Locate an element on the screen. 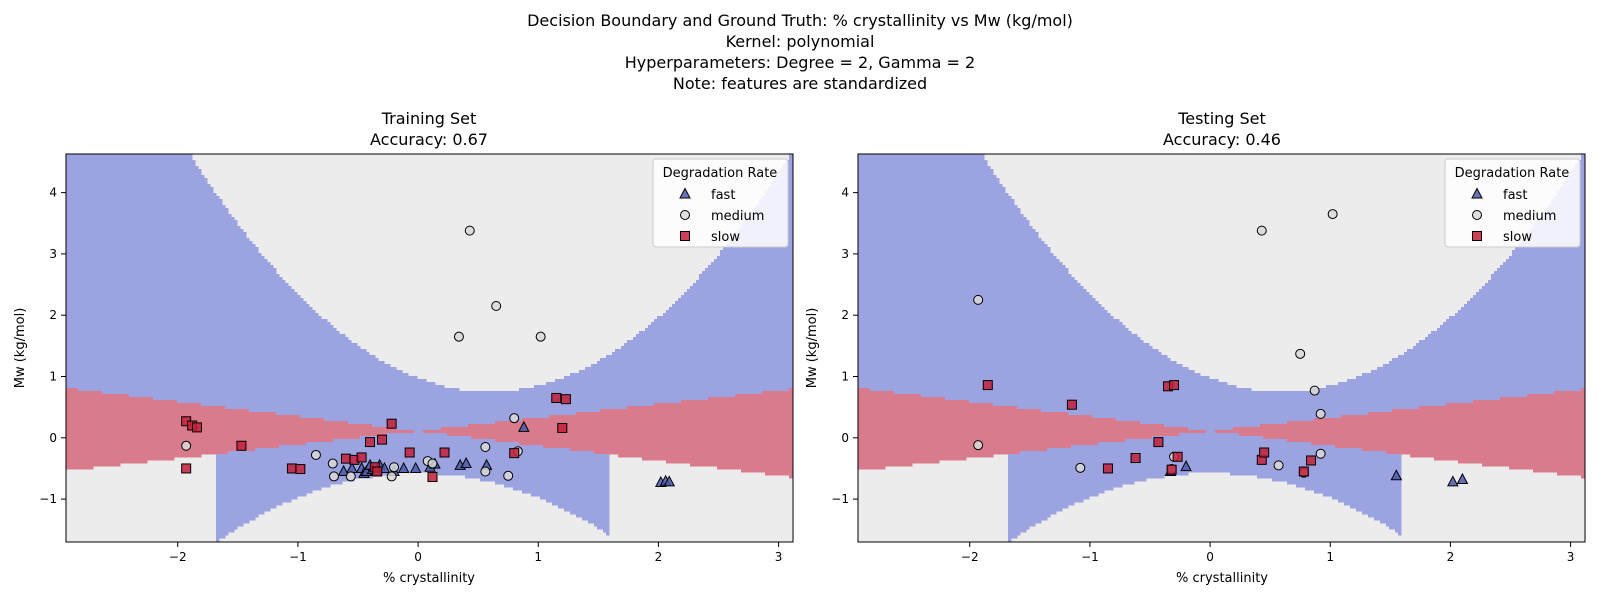 This screenshot has width=1600, height=600. y-tick-label: 0 is located at coordinates (845, 438).